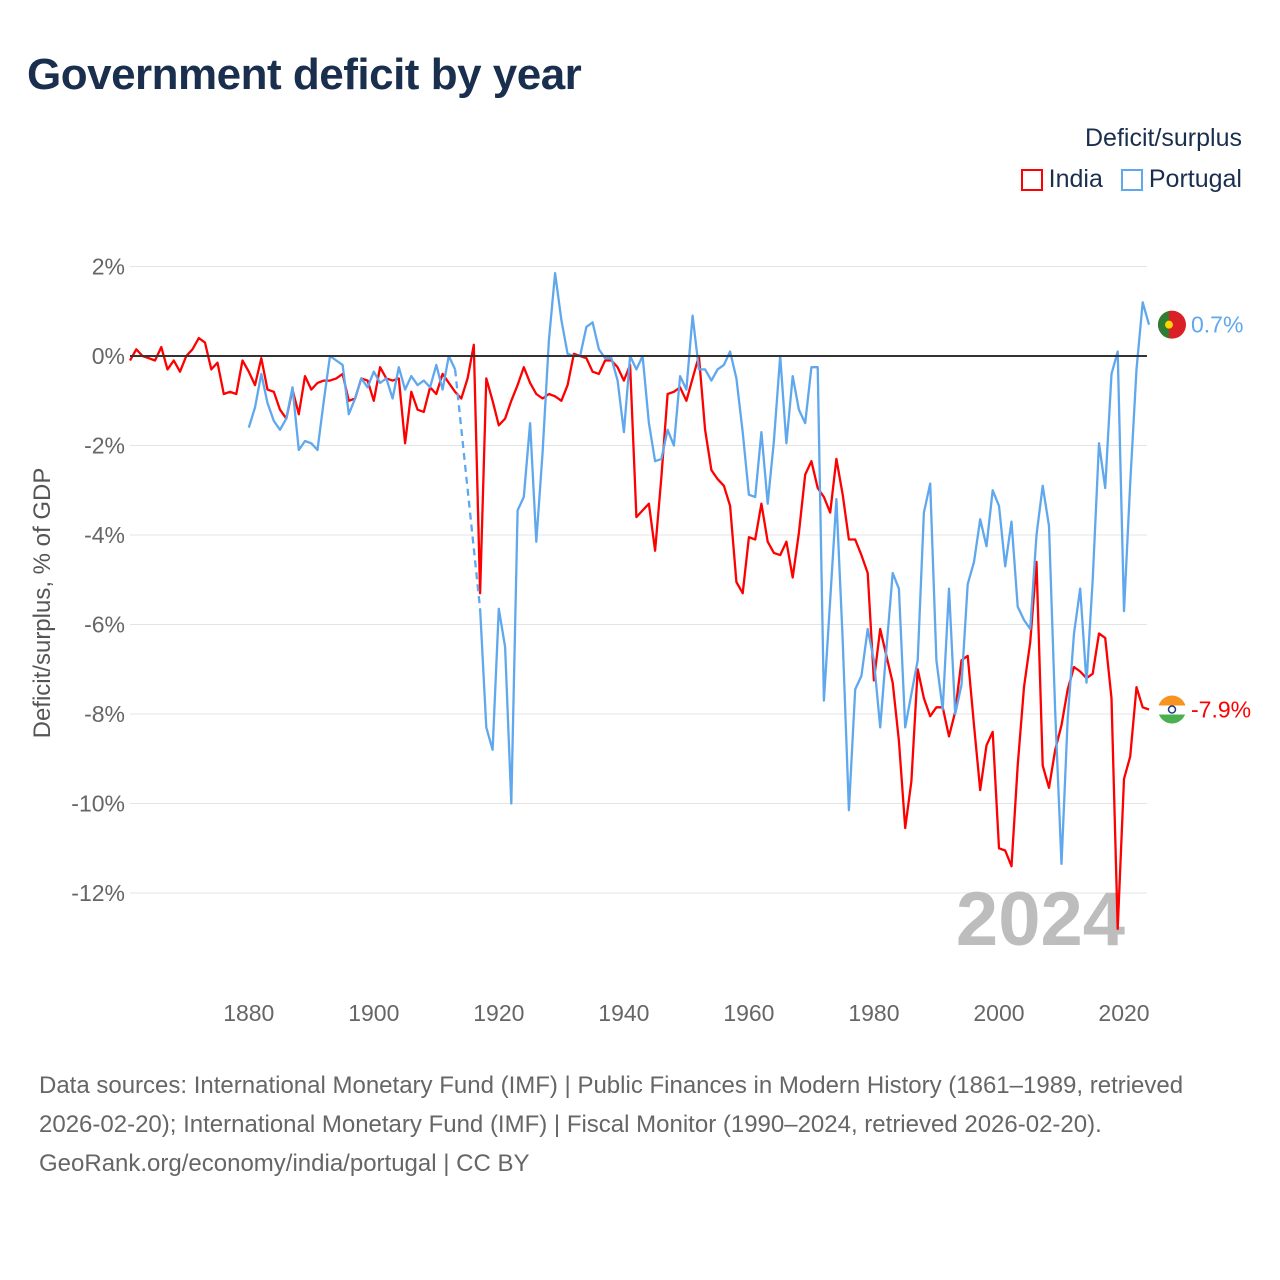 The image size is (1280, 1280). What do you see at coordinates (304, 74) in the screenshot?
I see `page-title: Government deficit by year` at bounding box center [304, 74].